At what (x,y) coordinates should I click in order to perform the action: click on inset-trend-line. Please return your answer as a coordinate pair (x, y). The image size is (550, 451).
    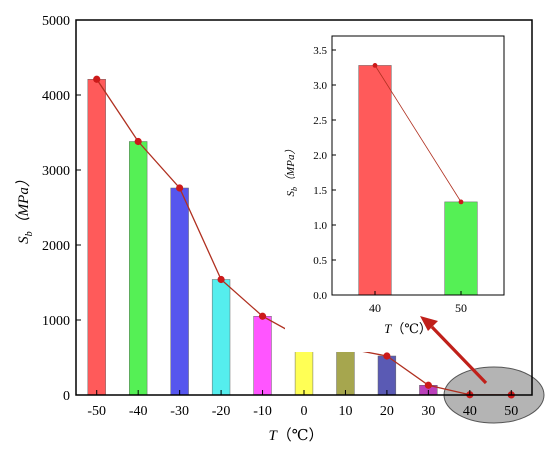
    Looking at the image, I should click on (418, 134).